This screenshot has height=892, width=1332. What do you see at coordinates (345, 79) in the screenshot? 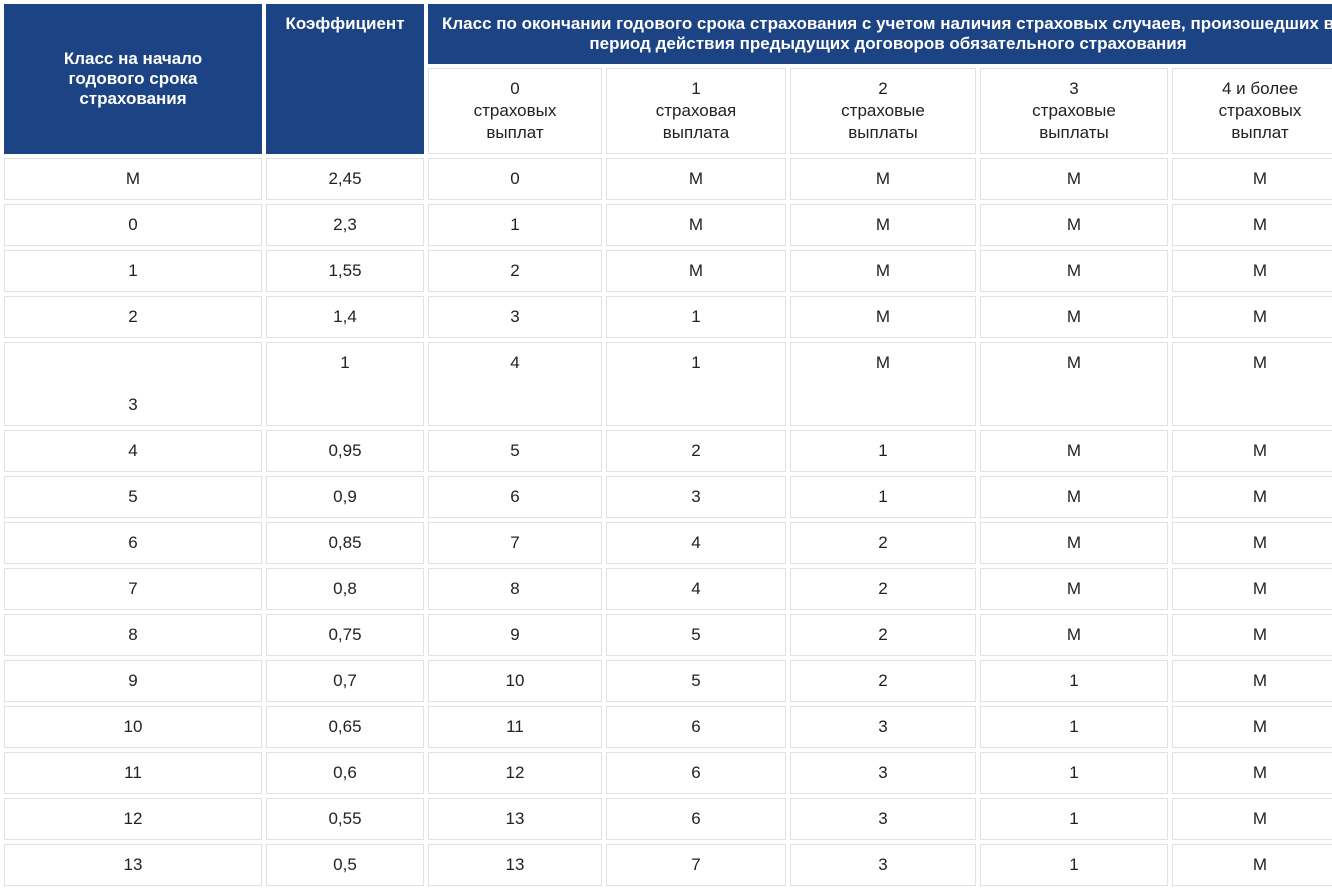
I see `header-coefficient: Коэффициент` at bounding box center [345, 79].